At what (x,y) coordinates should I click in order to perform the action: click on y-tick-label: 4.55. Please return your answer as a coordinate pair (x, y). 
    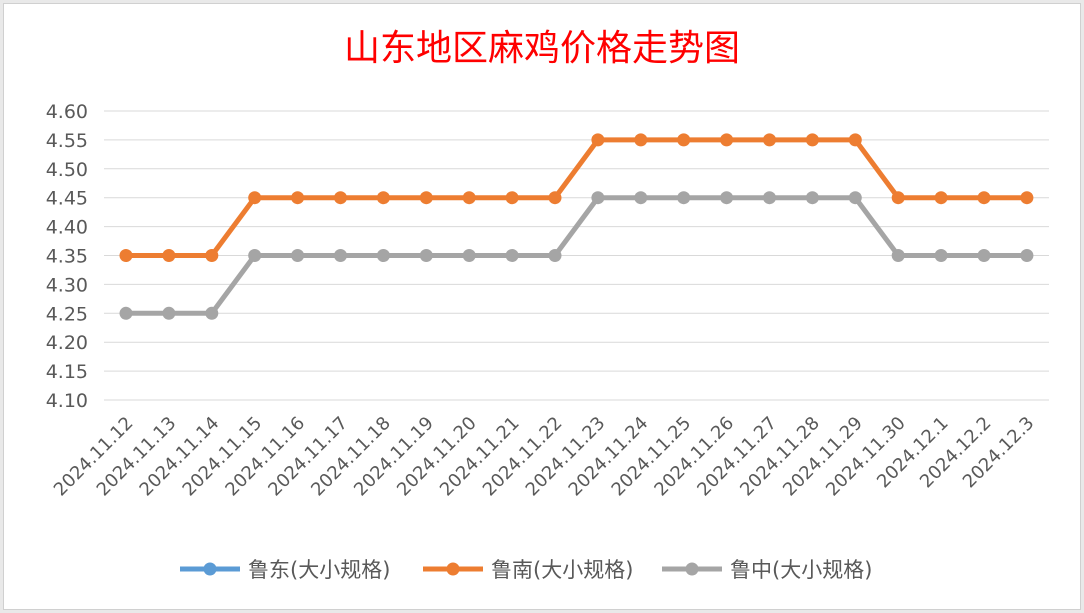
    Looking at the image, I should click on (67, 141).